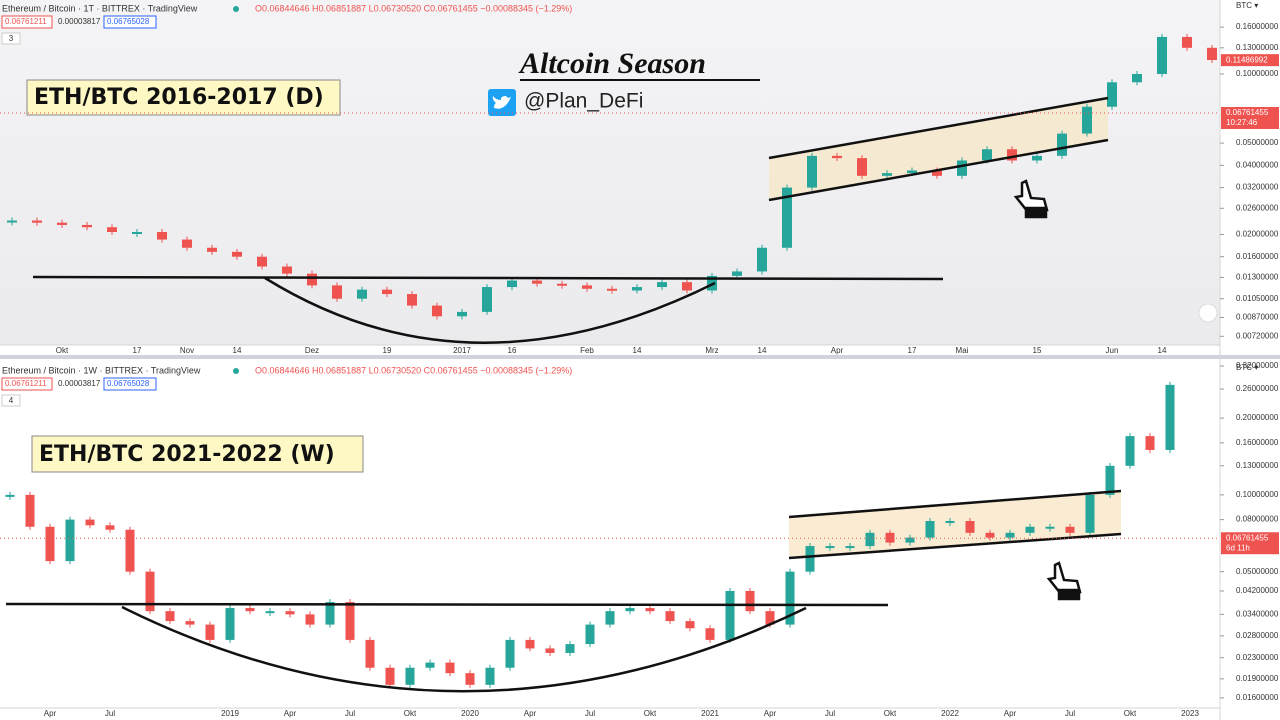 This screenshot has height=720, width=1280. I want to click on pane-separator, so click(640, 357).